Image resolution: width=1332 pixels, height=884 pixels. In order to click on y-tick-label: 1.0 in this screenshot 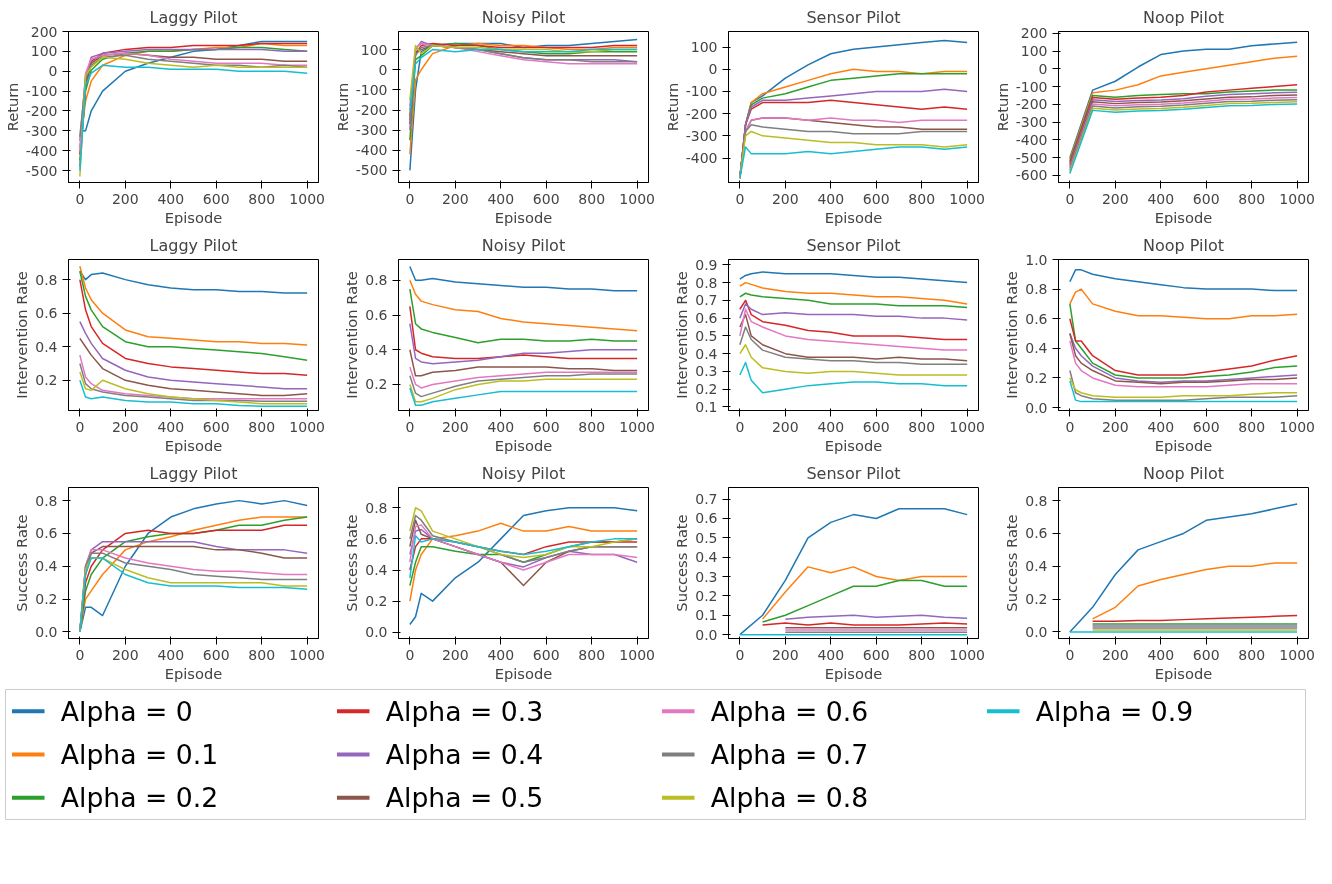, I will do `click(1036, 259)`.